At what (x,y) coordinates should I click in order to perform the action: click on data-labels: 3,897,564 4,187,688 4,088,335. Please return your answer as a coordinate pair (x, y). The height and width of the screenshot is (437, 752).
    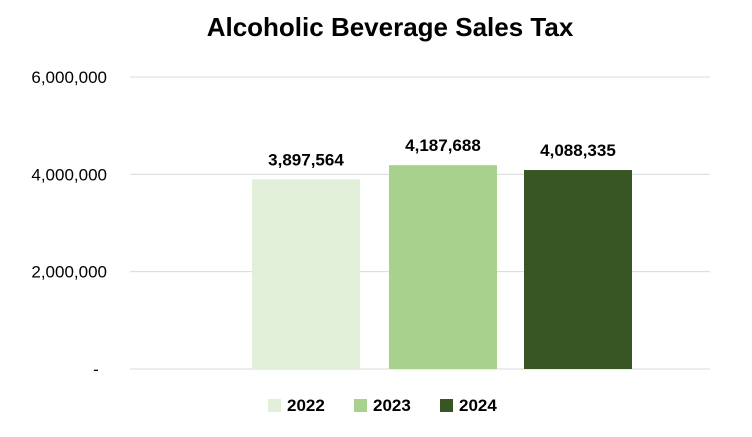
    Looking at the image, I should click on (442, 152).